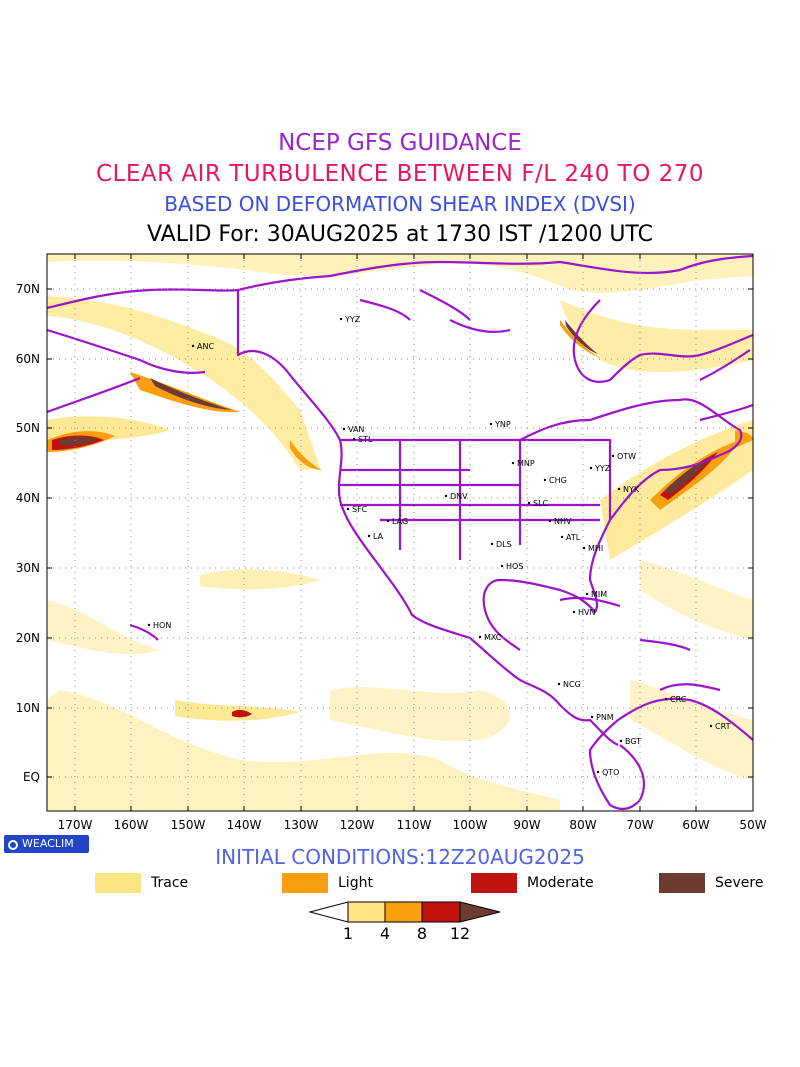 The width and height of the screenshot is (800, 1067). I want to click on station-label: MXC, so click(493, 637).